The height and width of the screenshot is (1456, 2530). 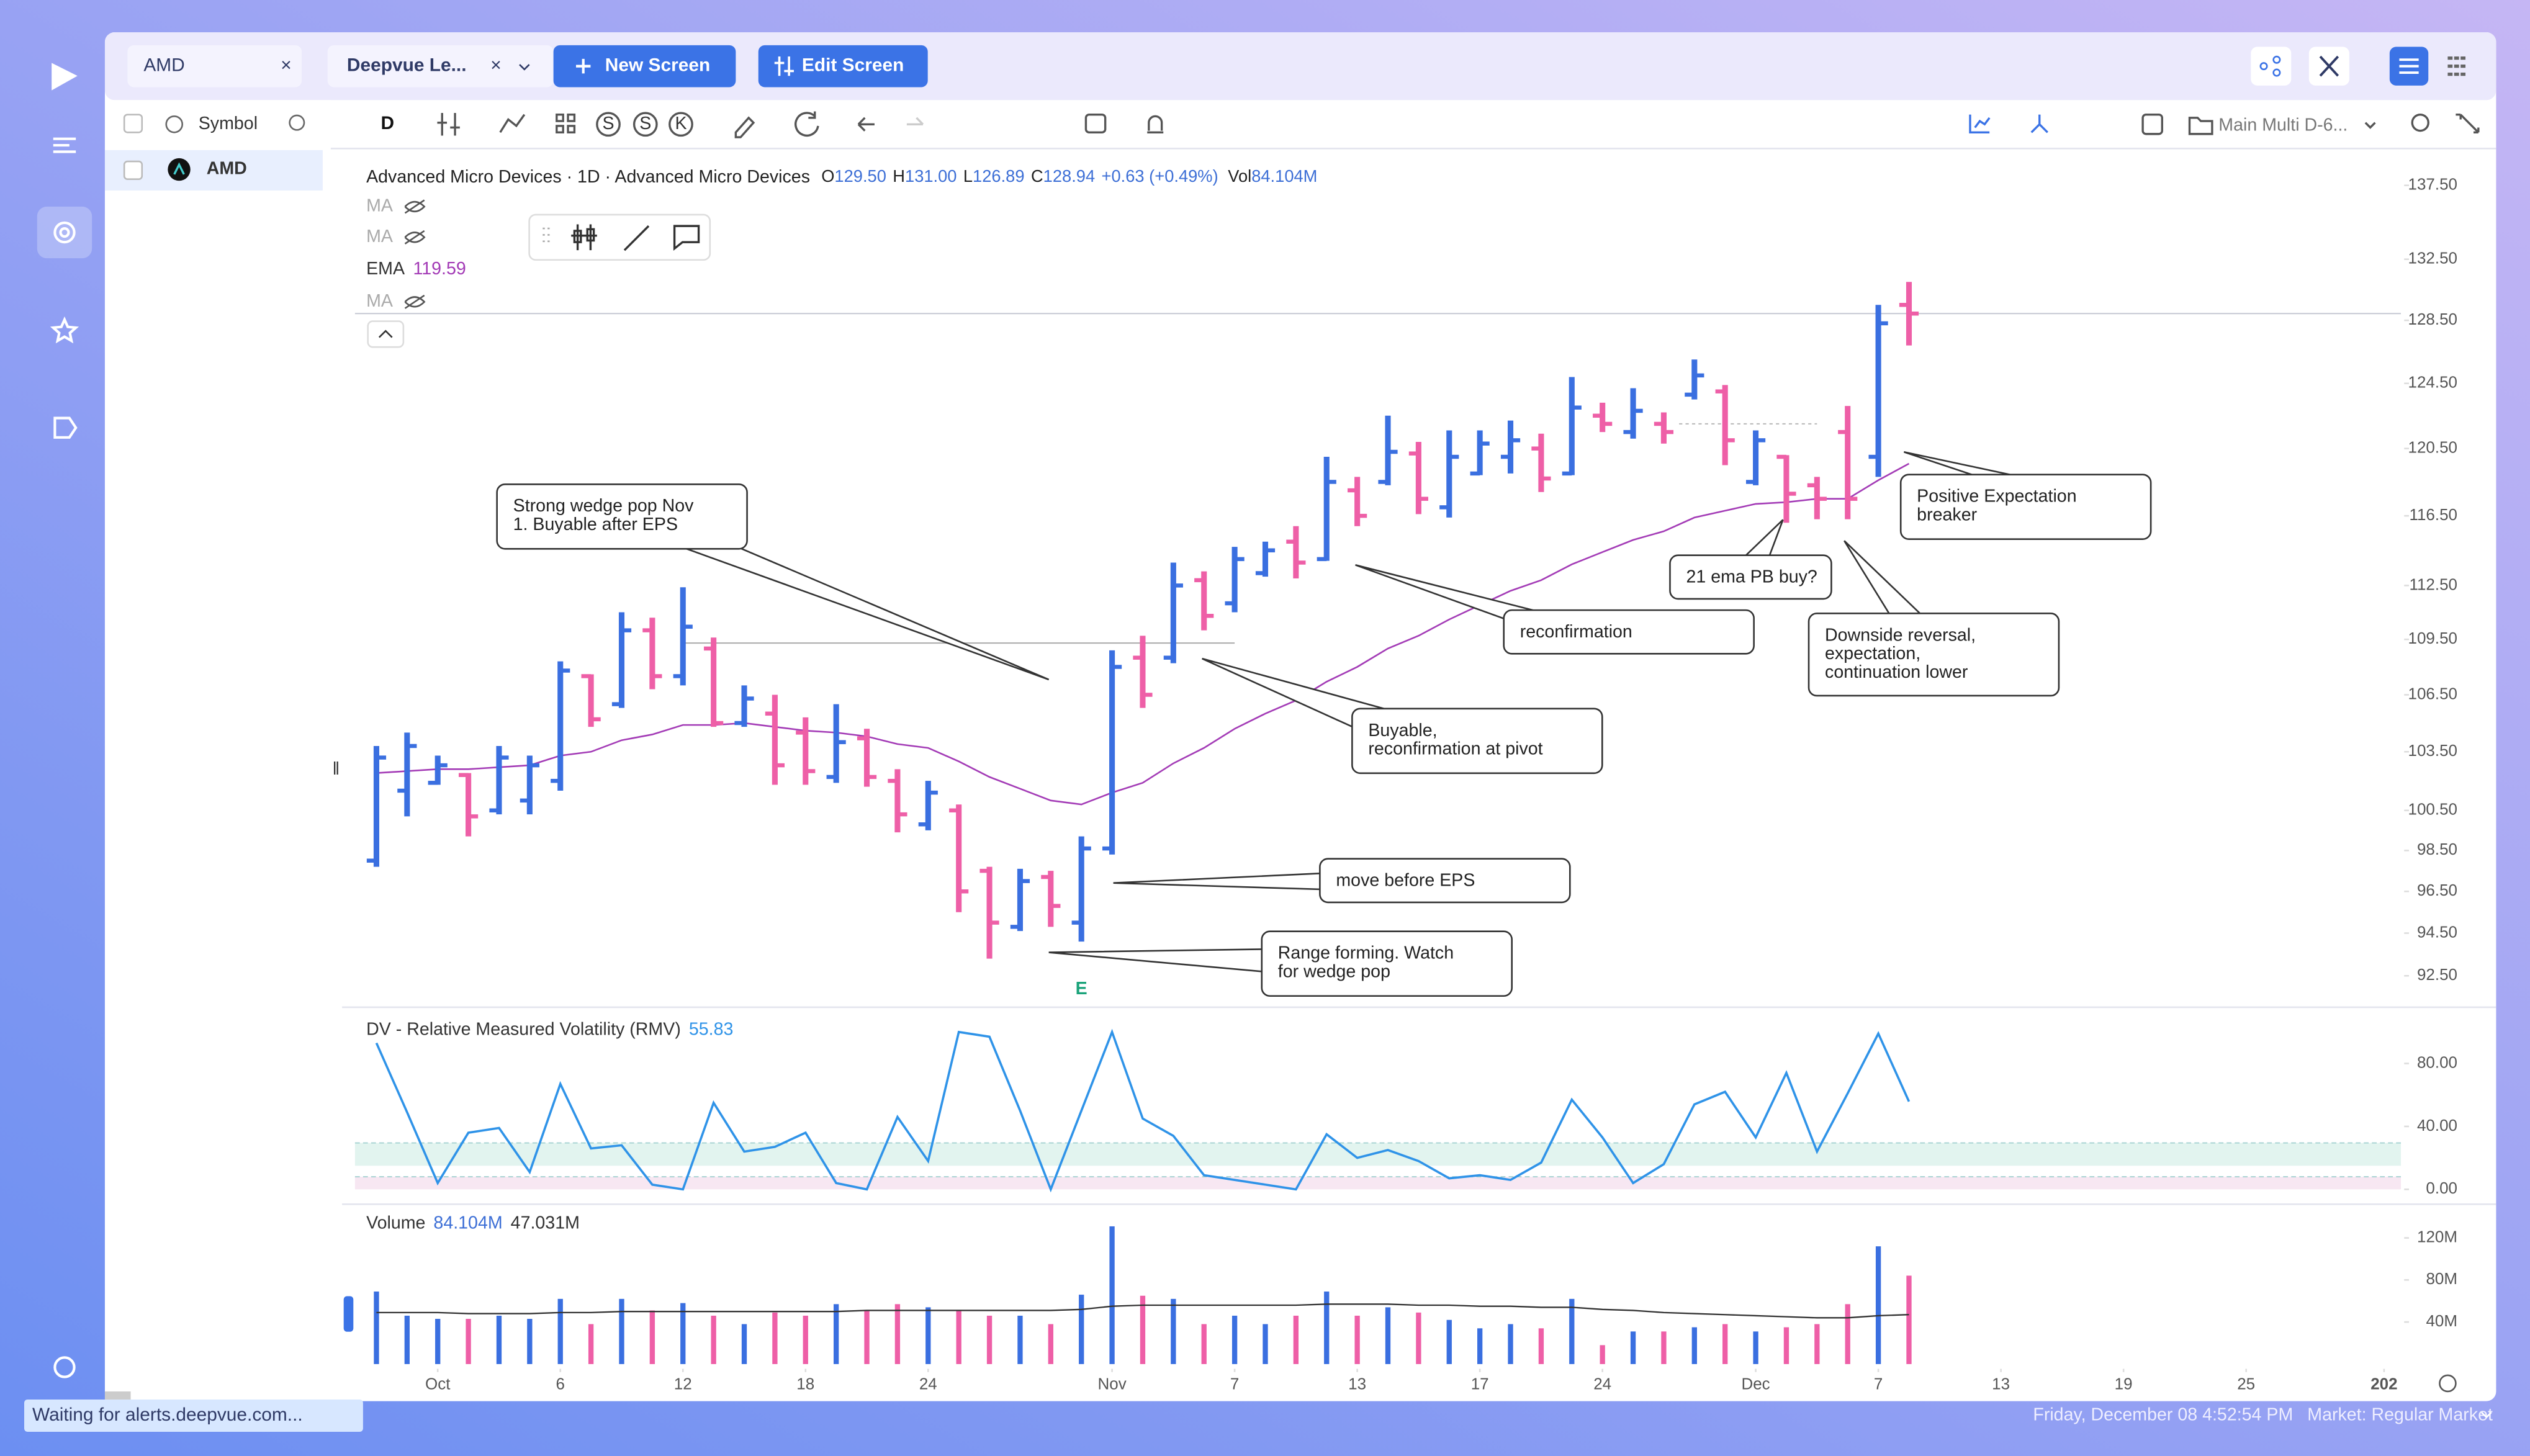 I want to click on badge: K, so click(x=681, y=123).